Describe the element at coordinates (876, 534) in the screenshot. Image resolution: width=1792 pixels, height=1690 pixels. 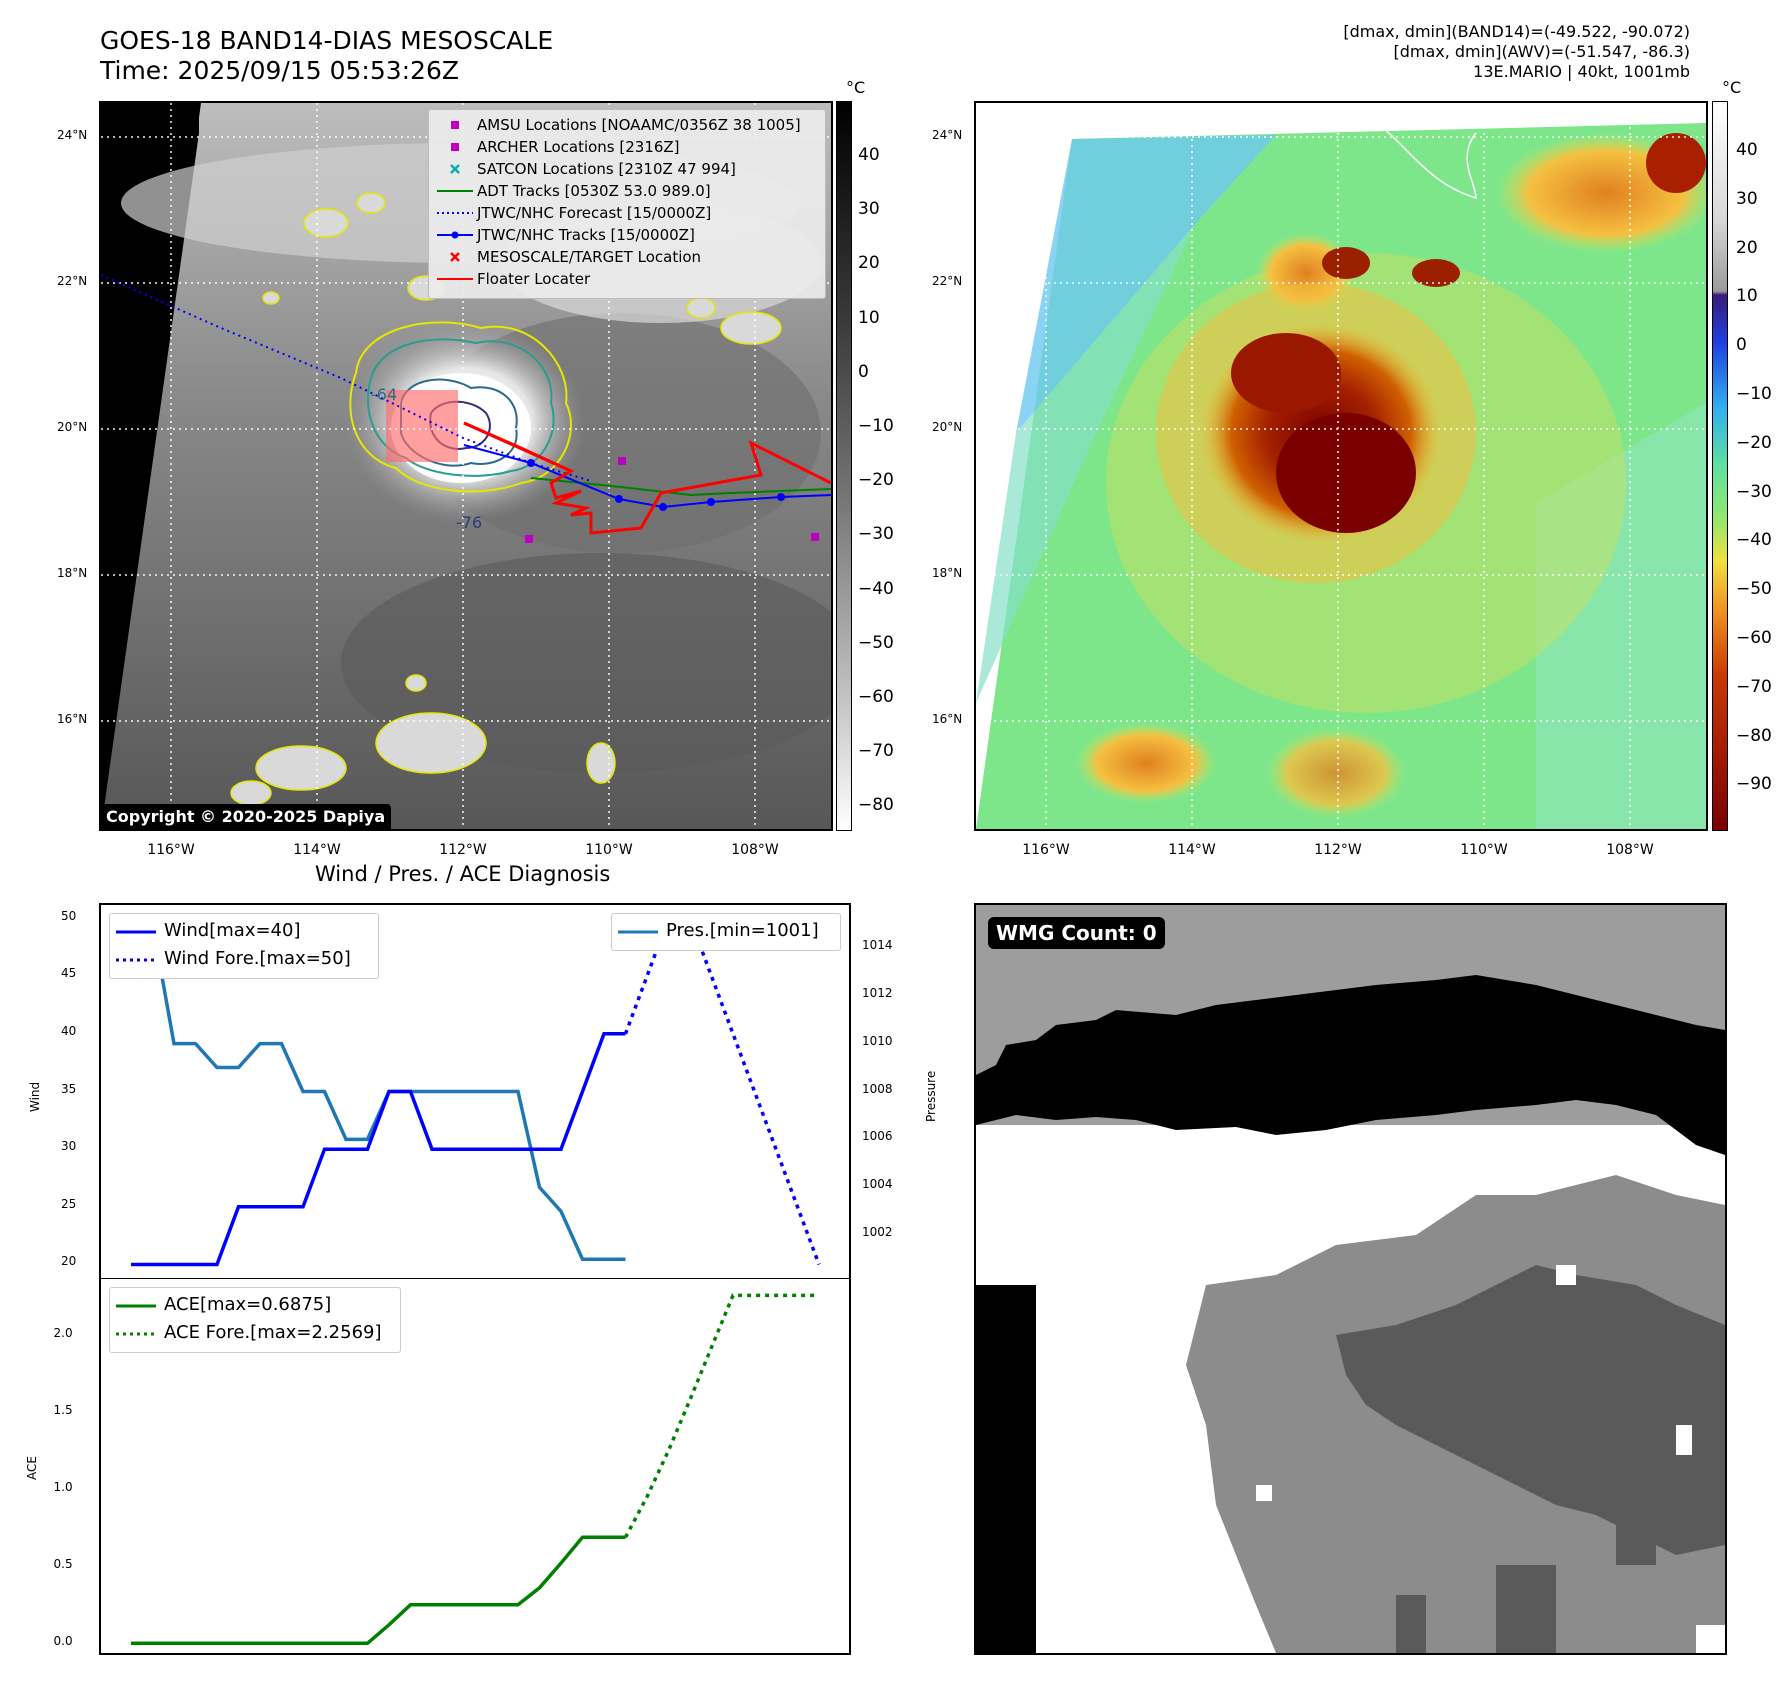
I see `colorbar1-tick-7: −30` at that location.